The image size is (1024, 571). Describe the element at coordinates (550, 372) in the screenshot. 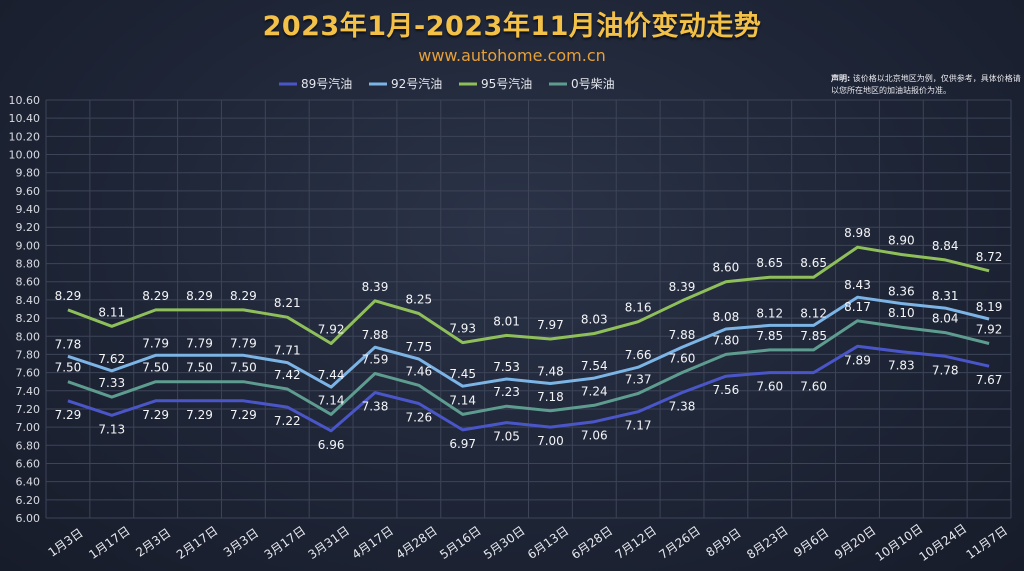

I see `data-label: 7.48` at that location.